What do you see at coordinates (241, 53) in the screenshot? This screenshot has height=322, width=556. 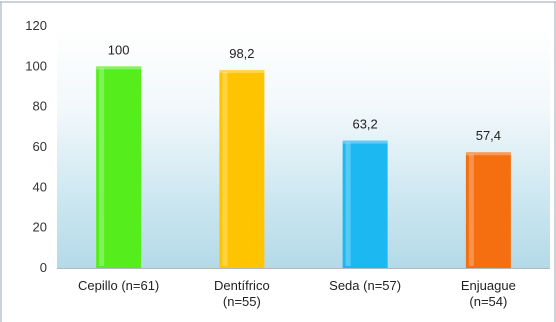 I see `data-label: 98,2` at bounding box center [241, 53].